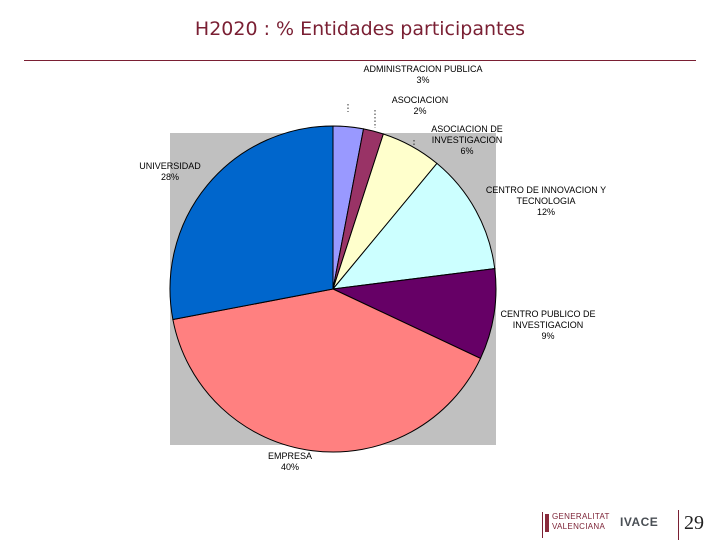 Image resolution: width=720 pixels, height=540 pixels. What do you see at coordinates (547, 325) in the screenshot?
I see `slice-label: CENTRO PUBLICO DE INVESTIGACION 9%` at bounding box center [547, 325].